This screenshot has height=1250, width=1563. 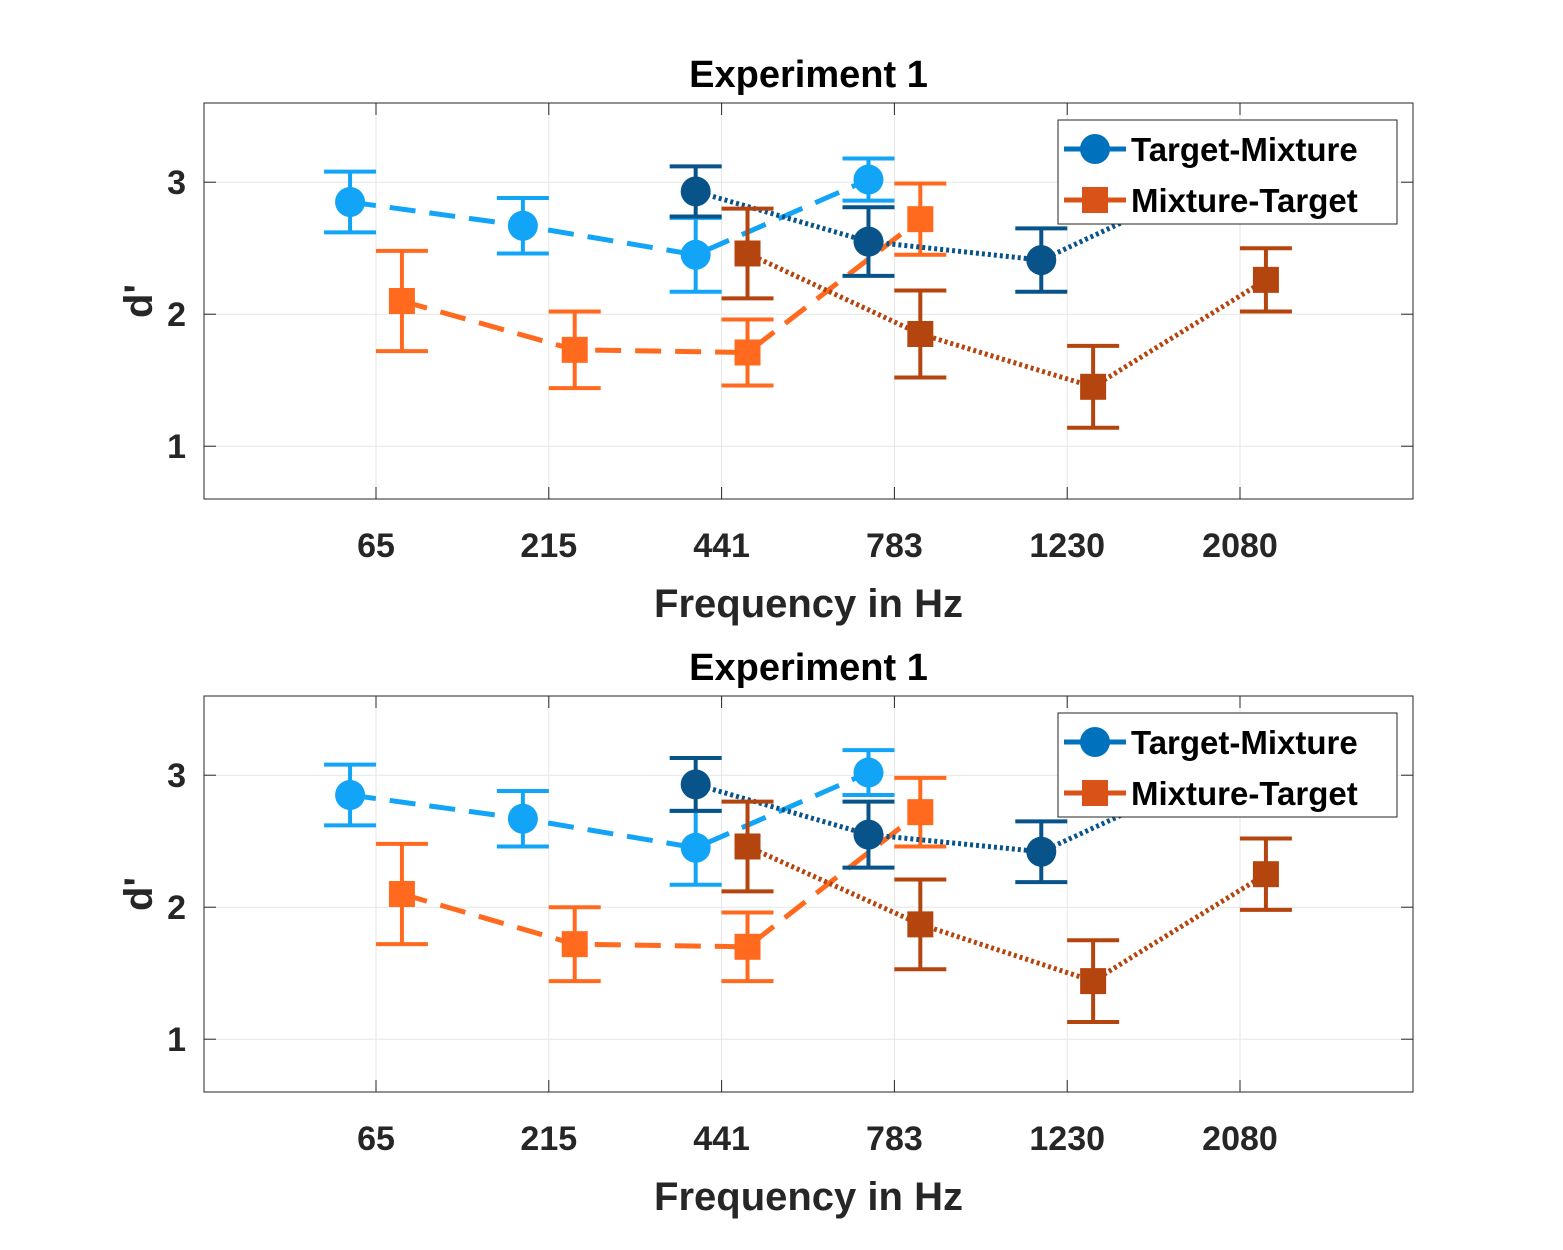 I want to click on plot-series, so click(x=808, y=884).